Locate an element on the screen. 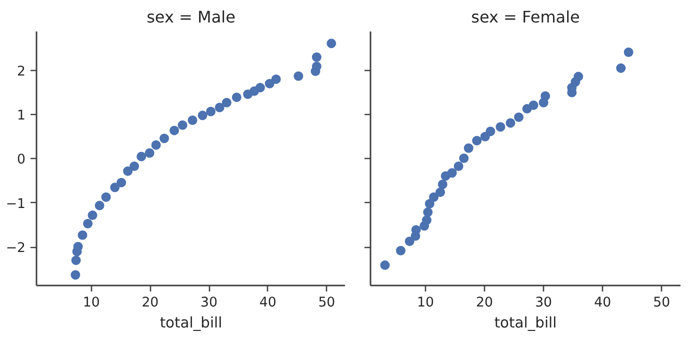 The image size is (689, 337). y-tick-label: 1 is located at coordinates (21, 116).